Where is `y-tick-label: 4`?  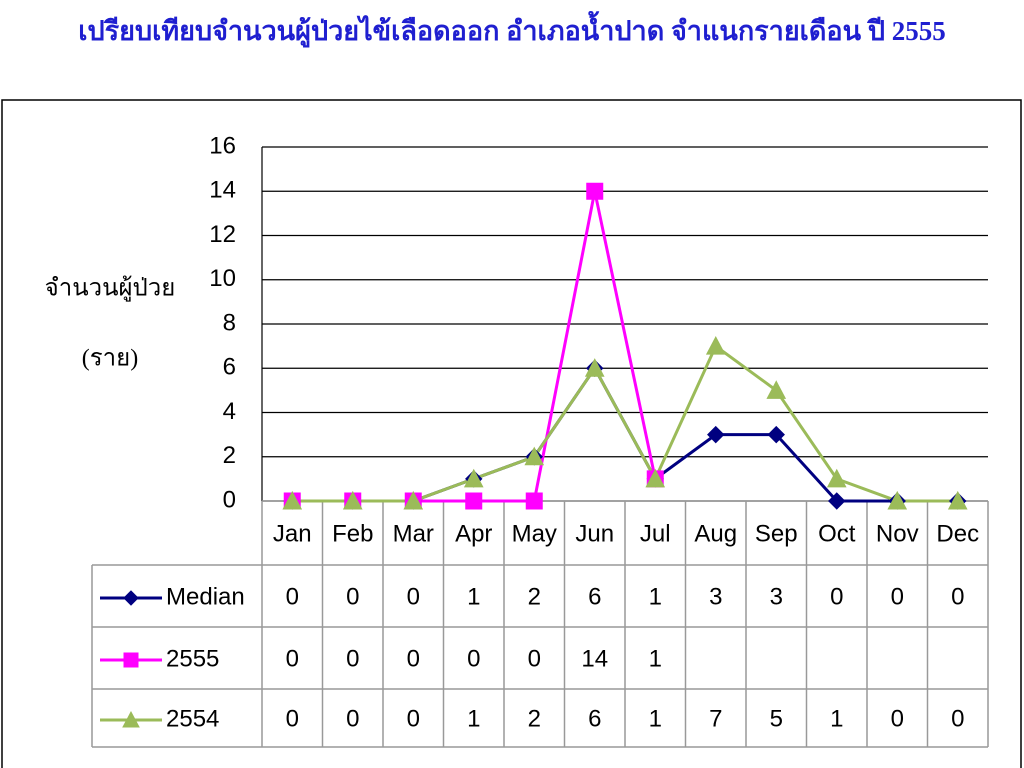
y-tick-label: 4 is located at coordinates (229, 411).